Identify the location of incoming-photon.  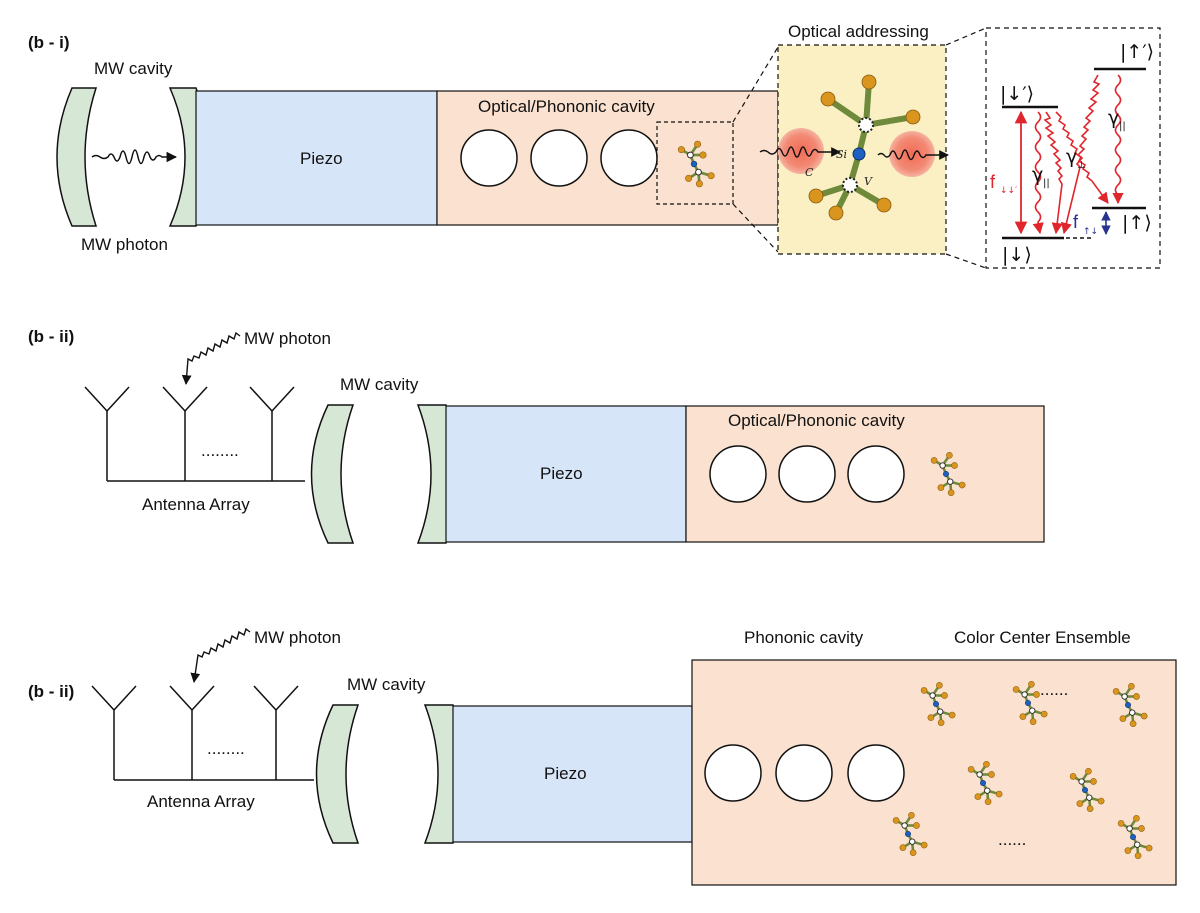
(800, 152).